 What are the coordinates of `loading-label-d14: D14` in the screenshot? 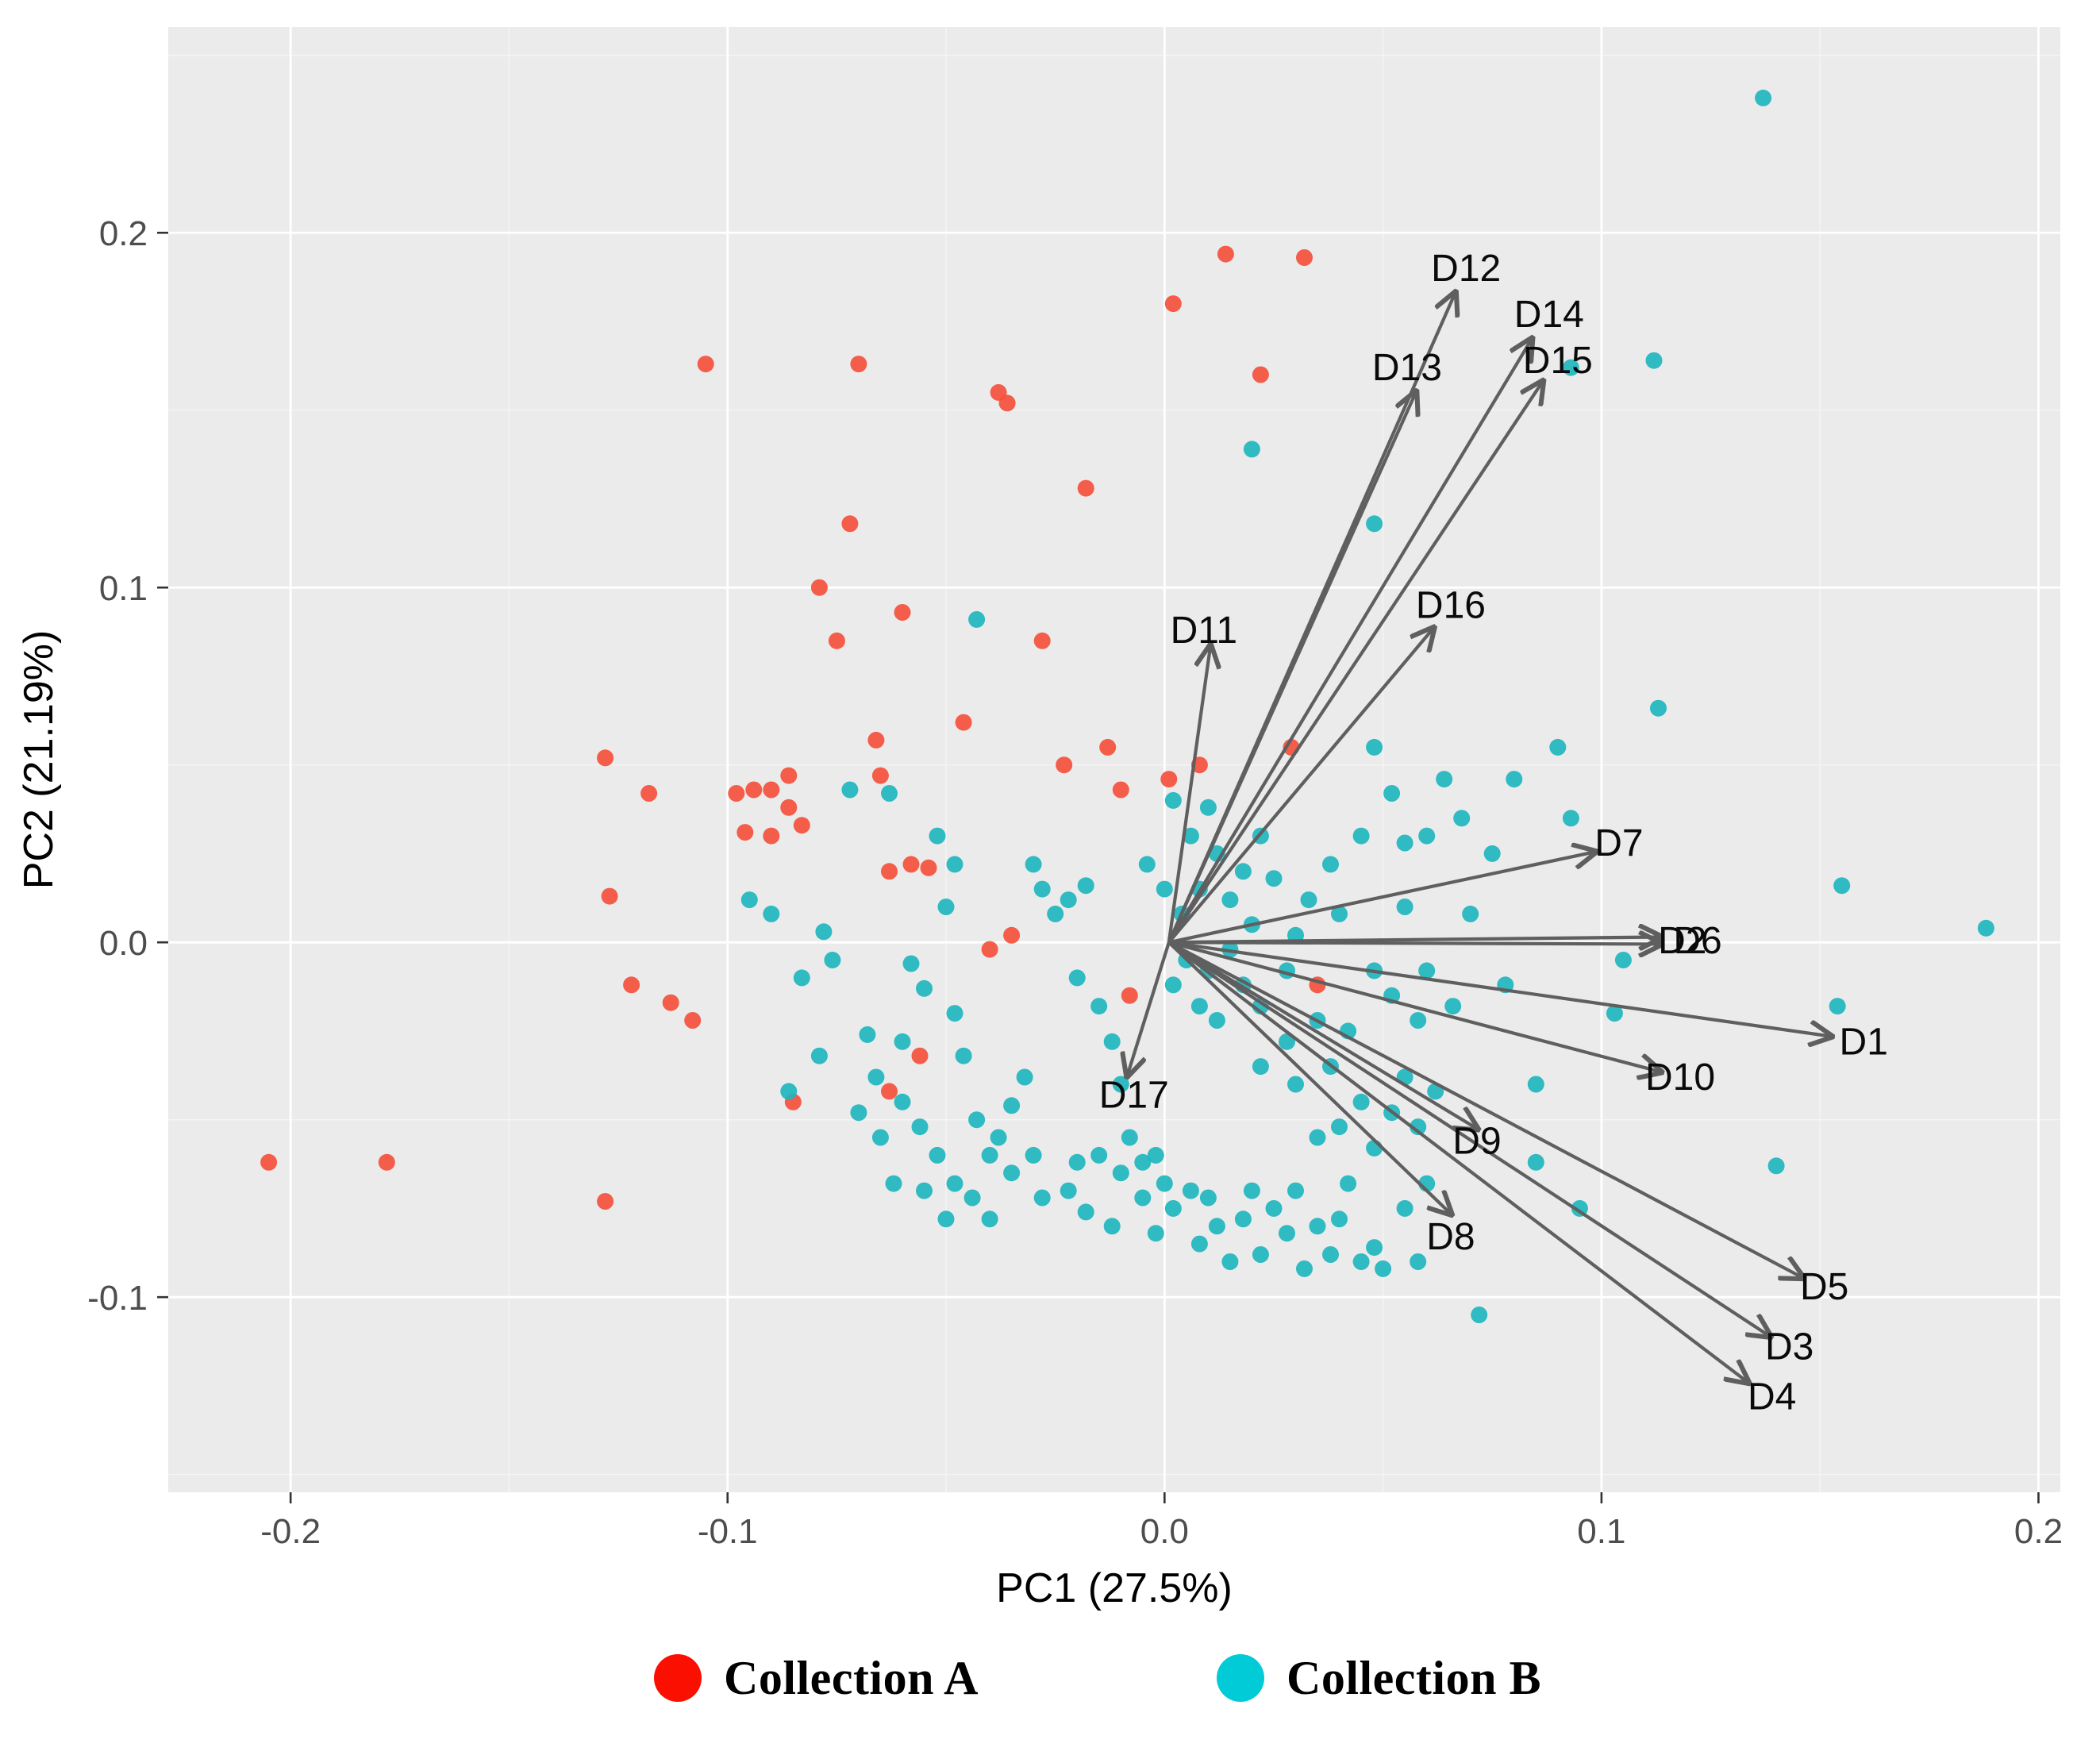 It's located at (1549, 315).